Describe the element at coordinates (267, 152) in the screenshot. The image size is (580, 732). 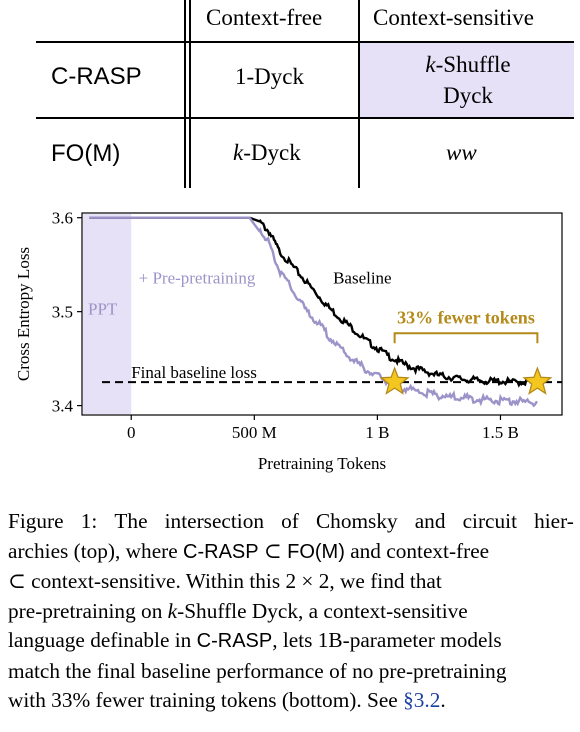
I see `cell-k-dyck: k-Dyck` at that location.